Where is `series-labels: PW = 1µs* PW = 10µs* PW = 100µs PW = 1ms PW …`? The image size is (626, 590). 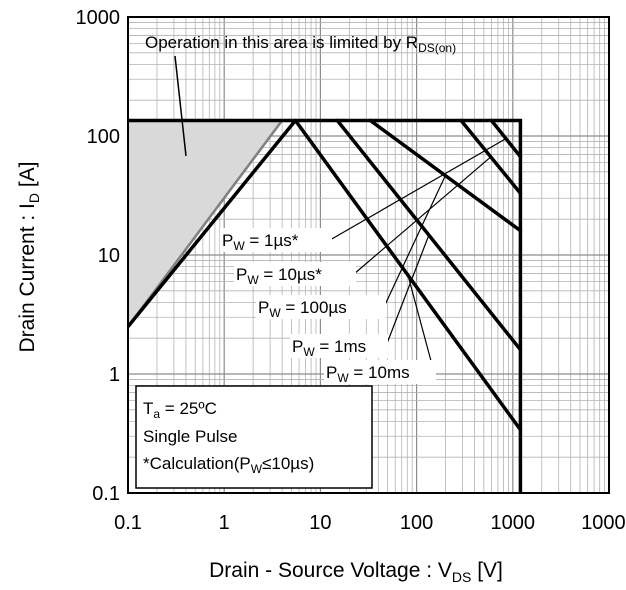 series-labels: PW = 1µs* PW = 10µs* PW = 100µs PW = 1ms PW … is located at coordinates (328, 306).